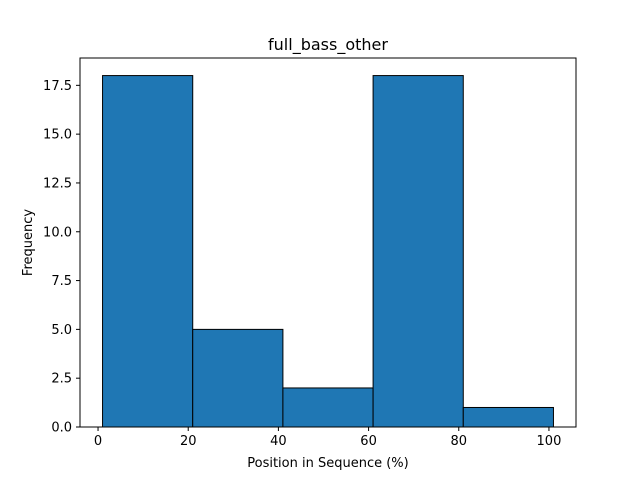  Describe the element at coordinates (549, 441) in the screenshot. I see `x-tick-label: 100` at that location.